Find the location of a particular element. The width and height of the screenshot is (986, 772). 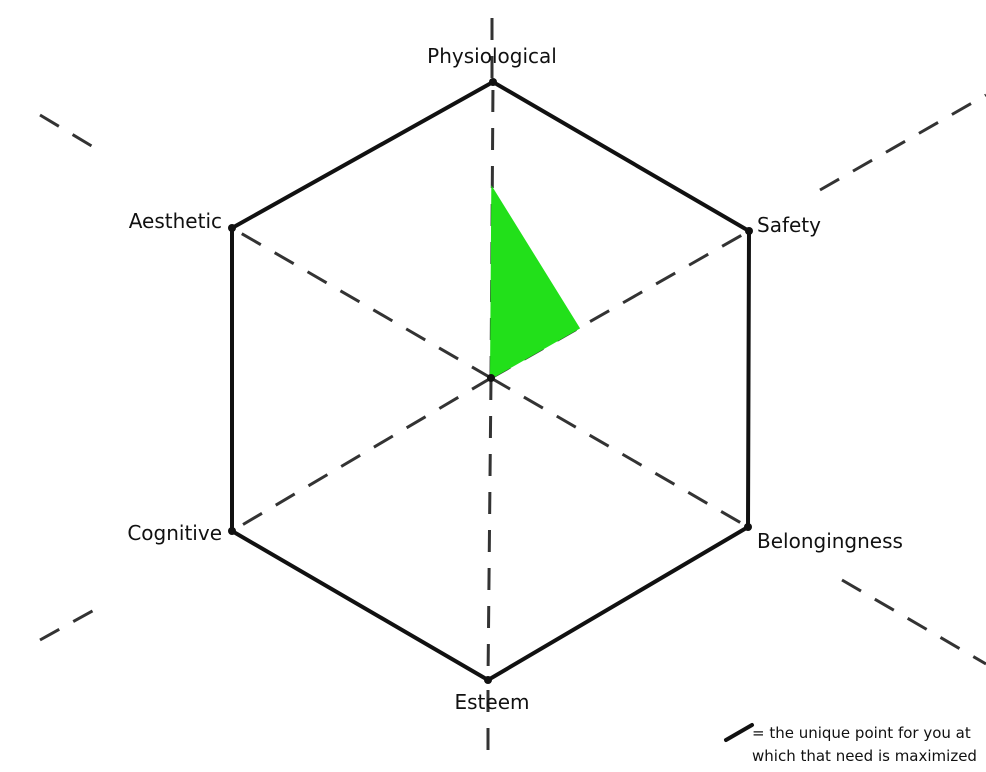

vertex-dot-physiological is located at coordinates (493, 82).